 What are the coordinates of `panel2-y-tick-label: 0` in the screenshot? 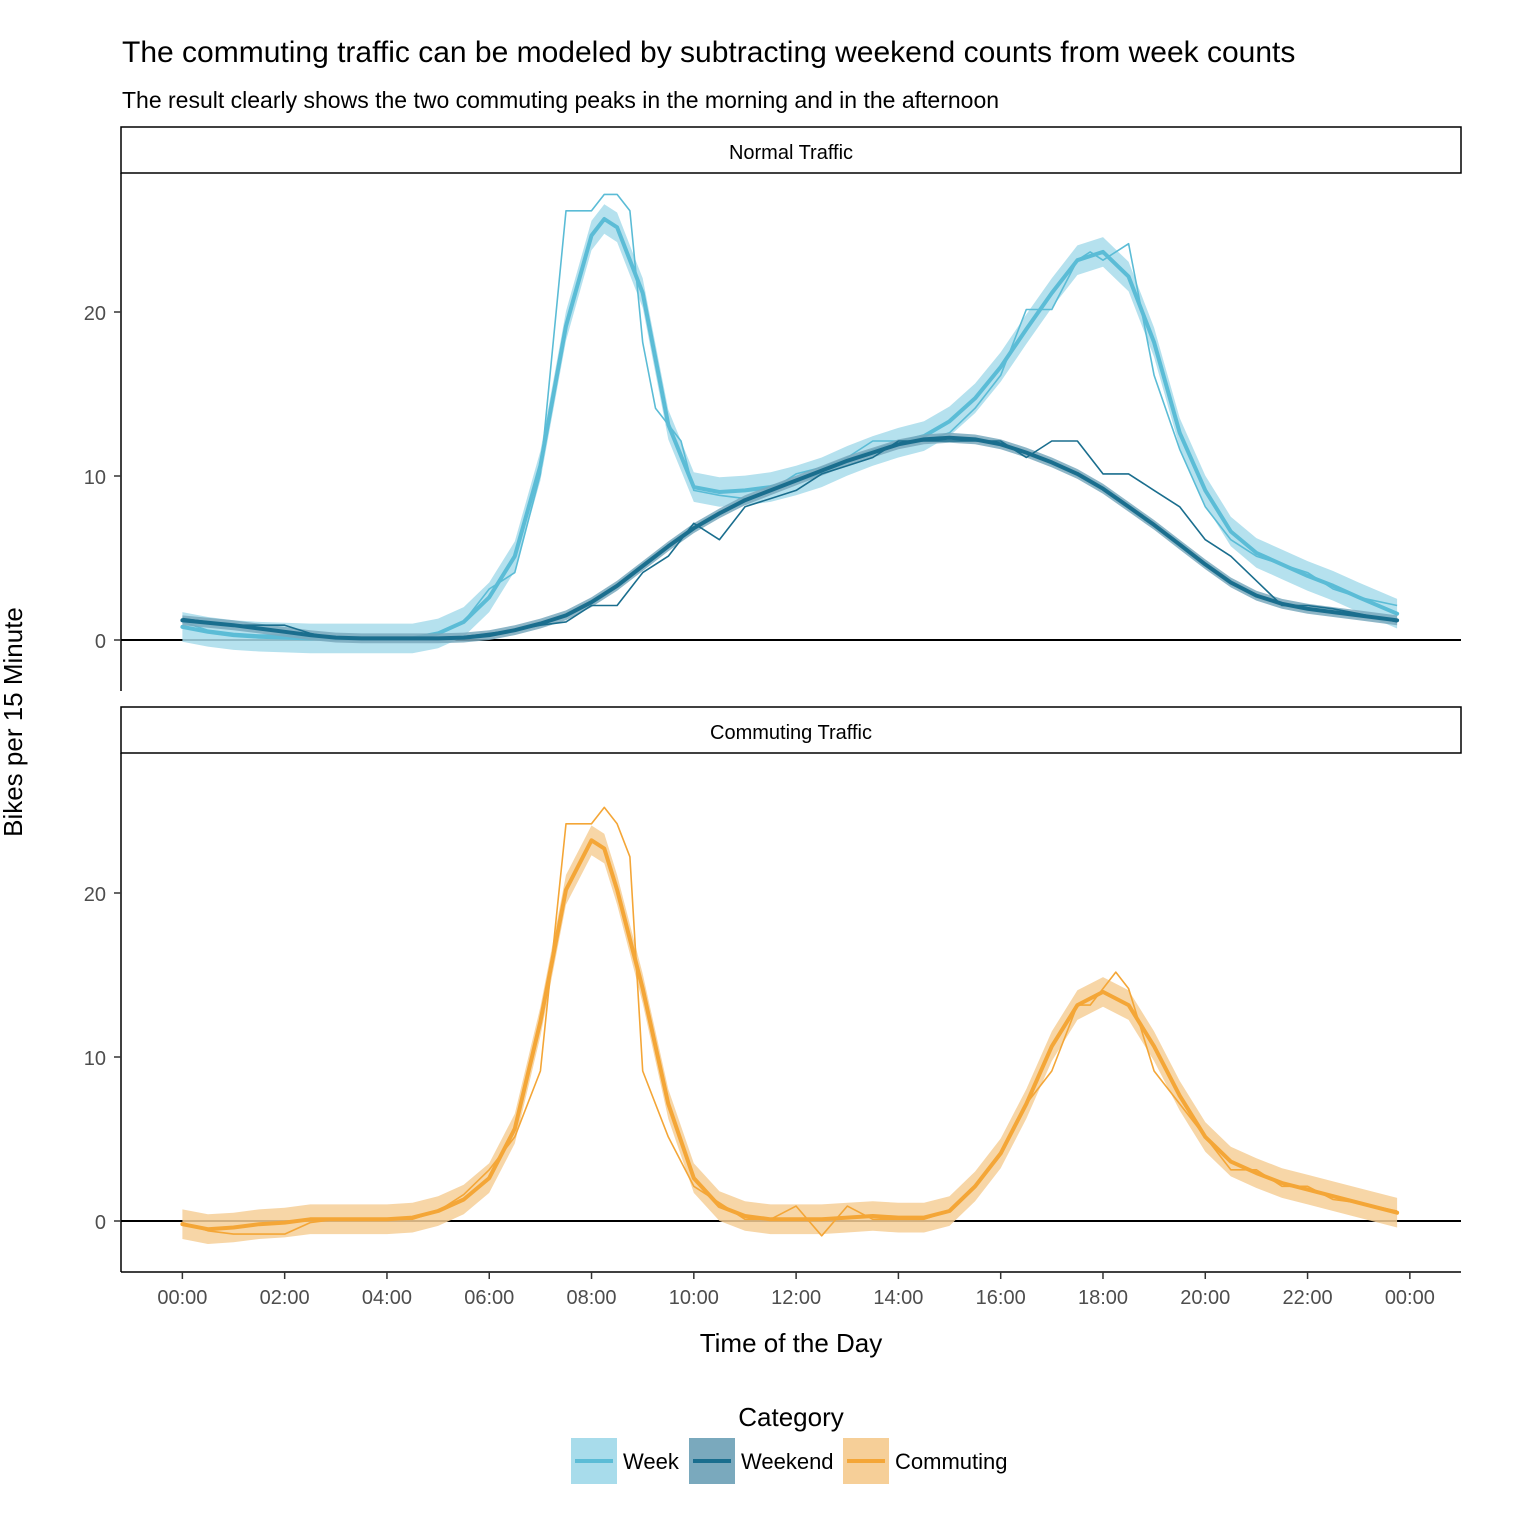 It's located at (100, 1223).